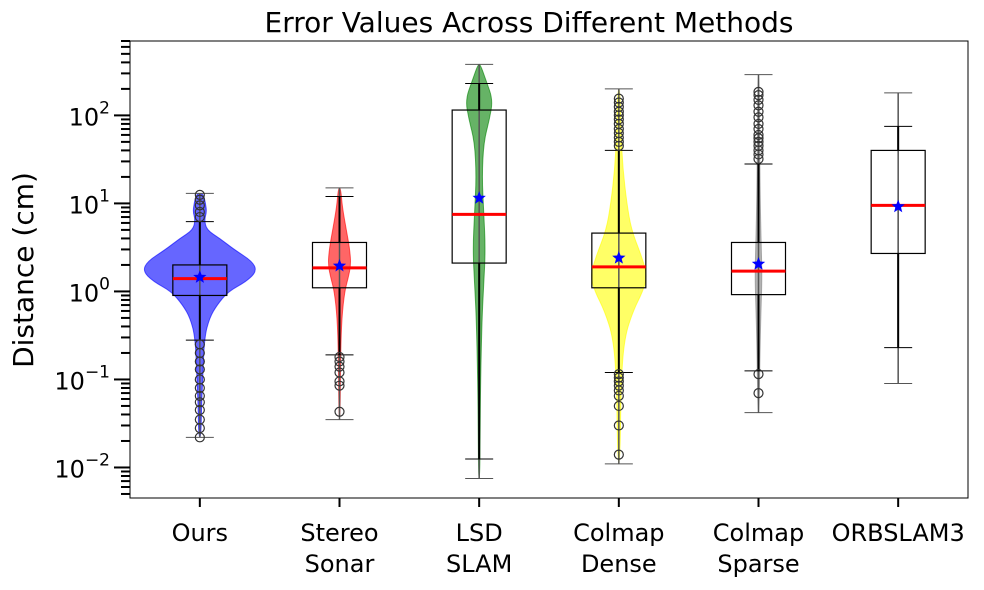 Image resolution: width=984 pixels, height=590 pixels. I want to click on y-tick-label: 10¹, so click(89, 202).